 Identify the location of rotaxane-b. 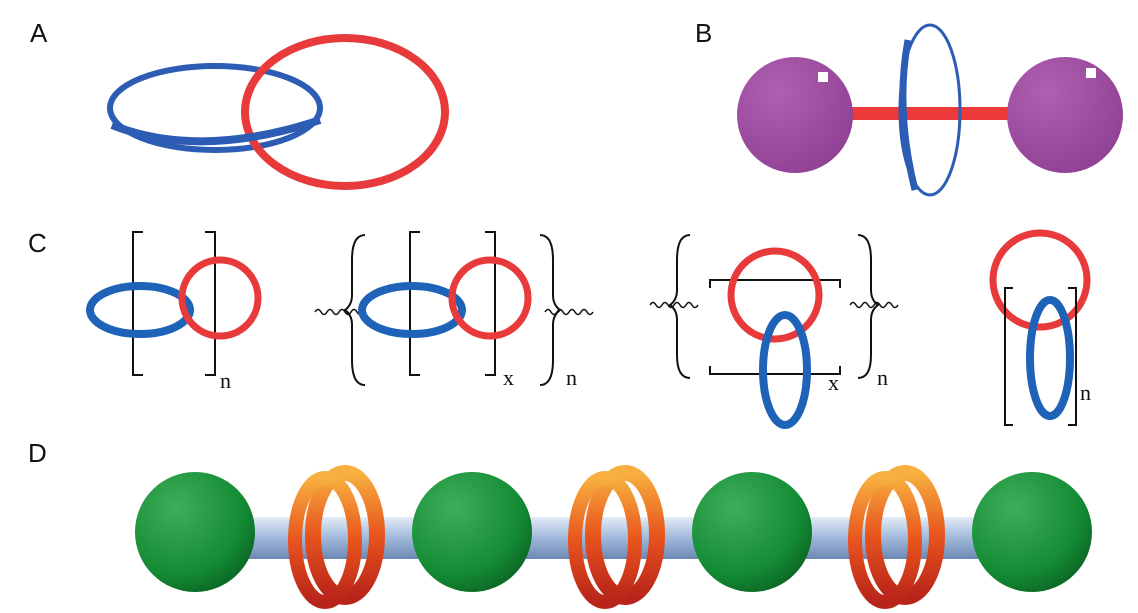
(930, 110).